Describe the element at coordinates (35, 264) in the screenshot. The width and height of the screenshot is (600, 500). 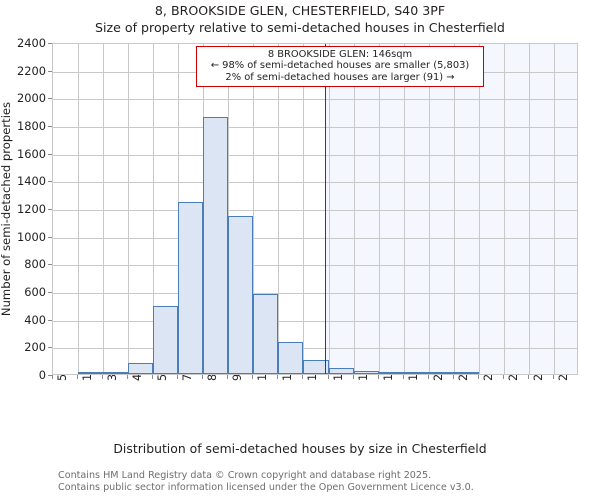
I see `y-axis-tick-label: 800` at that location.